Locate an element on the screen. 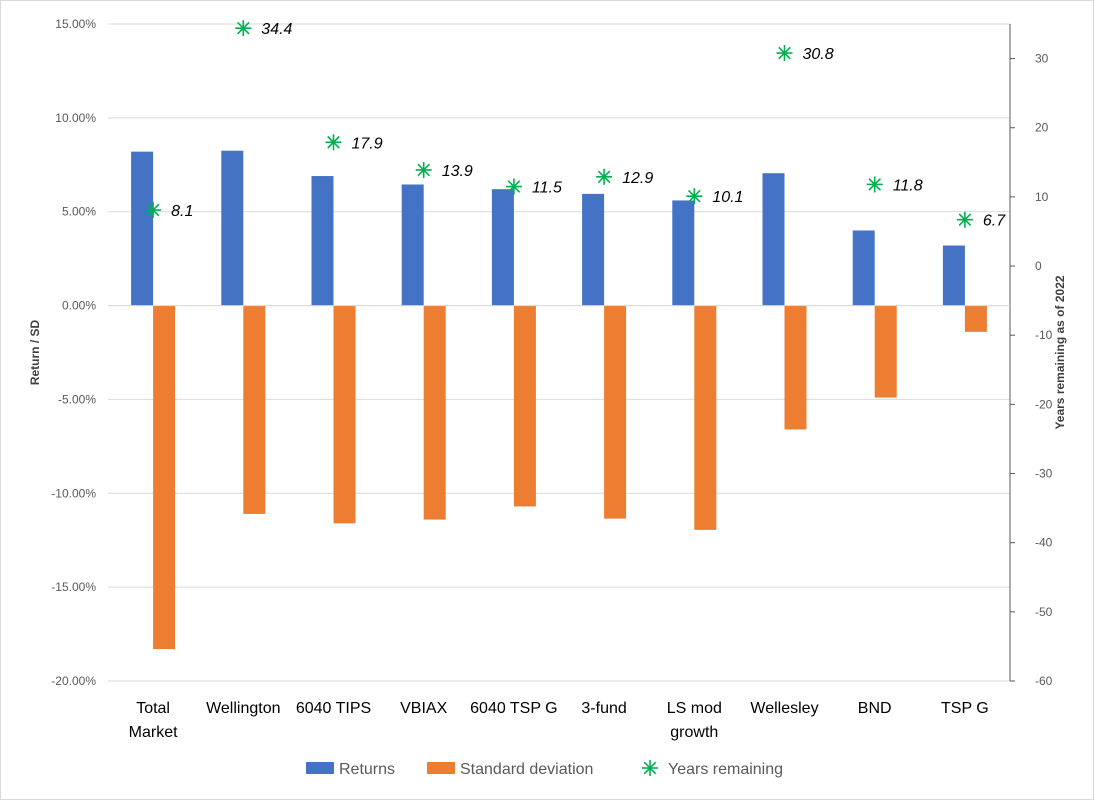 The width and height of the screenshot is (1094, 800). legend-swatch-standard-deviation is located at coordinates (441, 768).